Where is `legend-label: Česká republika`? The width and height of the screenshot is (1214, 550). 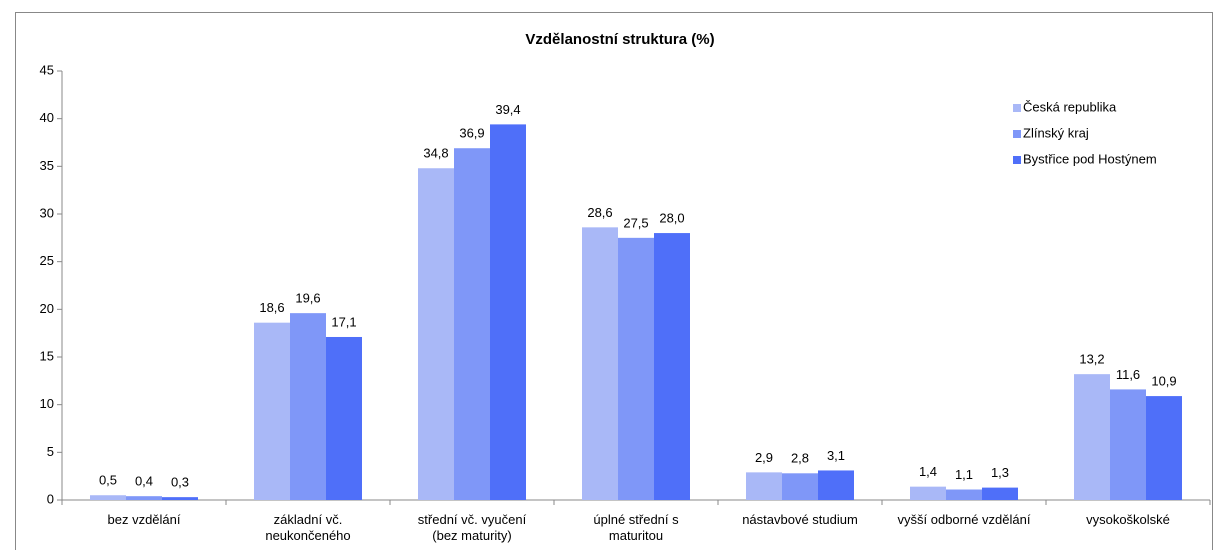 legend-label: Česká republika is located at coordinates (1070, 106).